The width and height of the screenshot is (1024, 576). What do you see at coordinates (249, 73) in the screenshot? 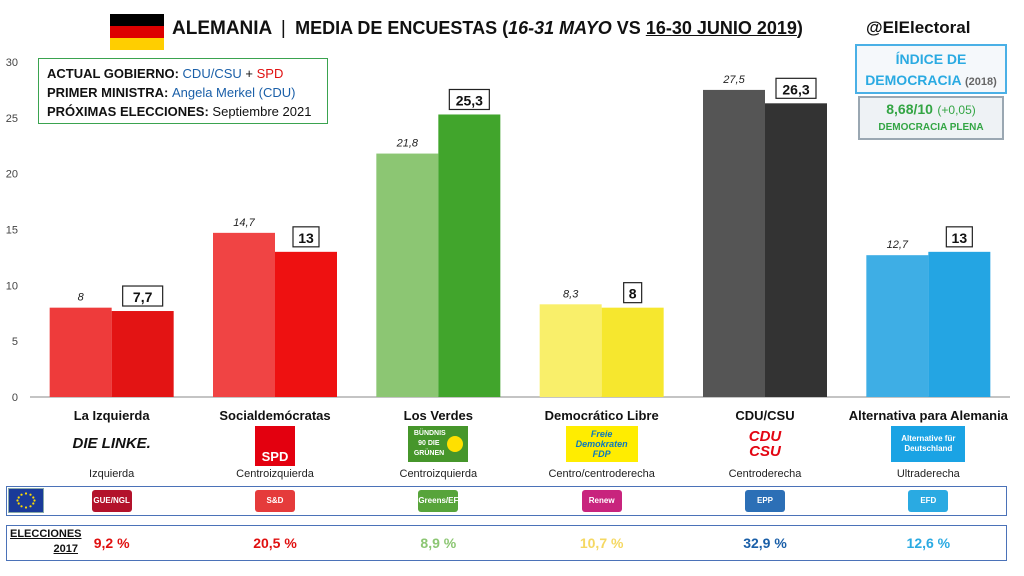
I see `gov-plus: +` at bounding box center [249, 73].